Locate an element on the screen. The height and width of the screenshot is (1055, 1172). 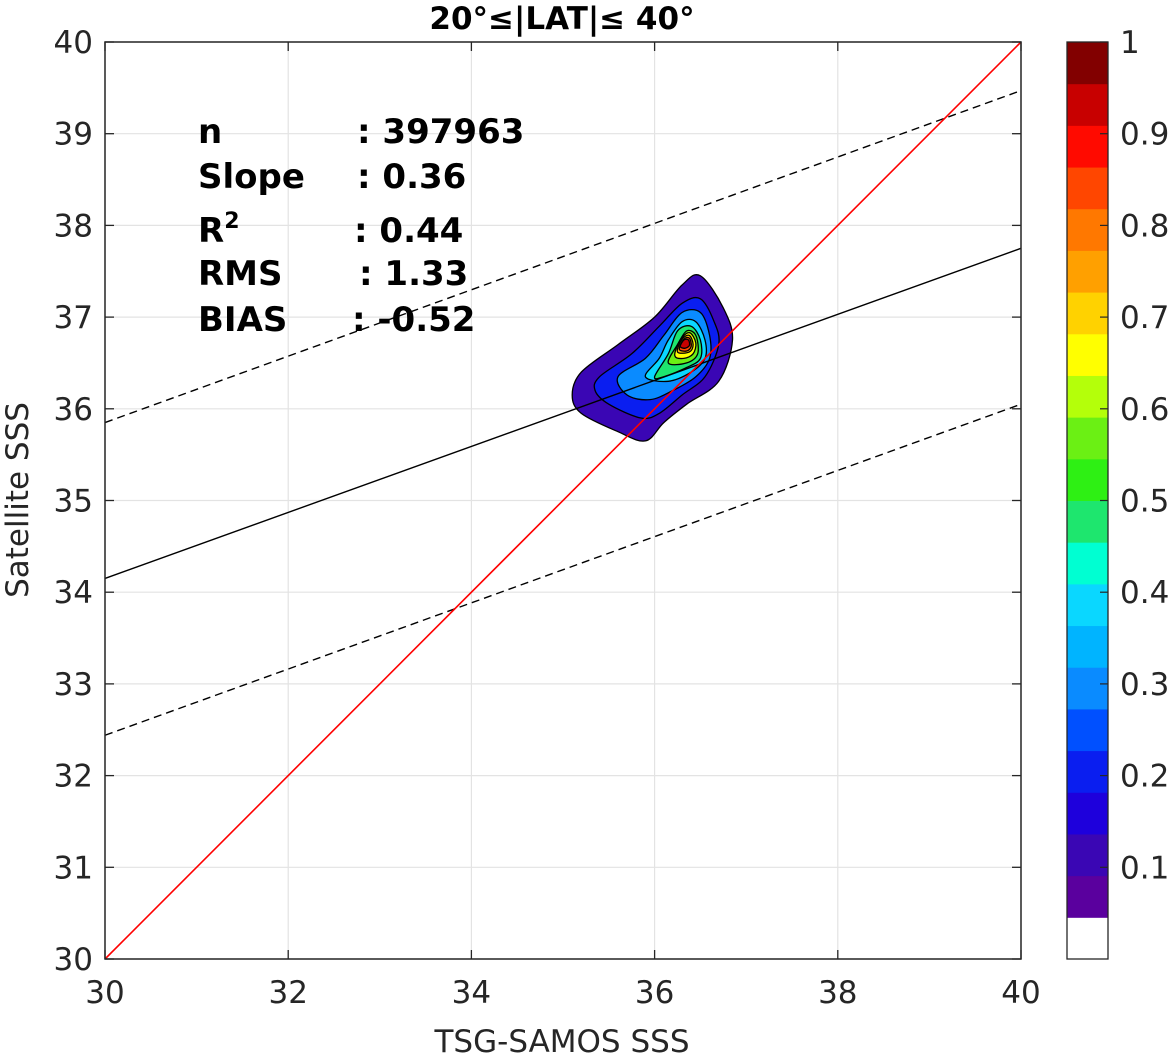
colorbar-tick-label: 0.7 is located at coordinates (1144, 318).